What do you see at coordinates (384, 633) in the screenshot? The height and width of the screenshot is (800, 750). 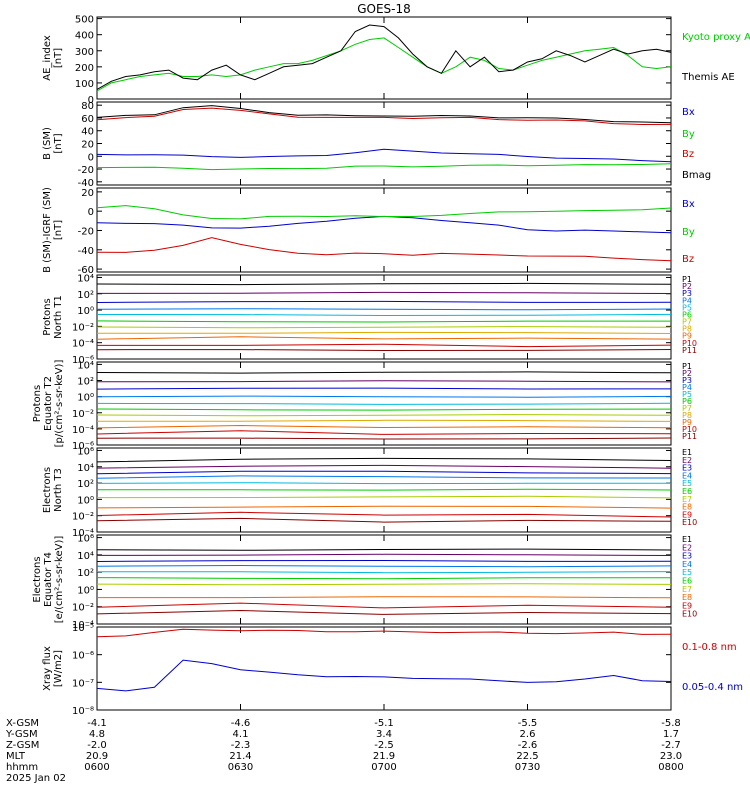 I see `series-line-0-1-0-8-nm` at bounding box center [384, 633].